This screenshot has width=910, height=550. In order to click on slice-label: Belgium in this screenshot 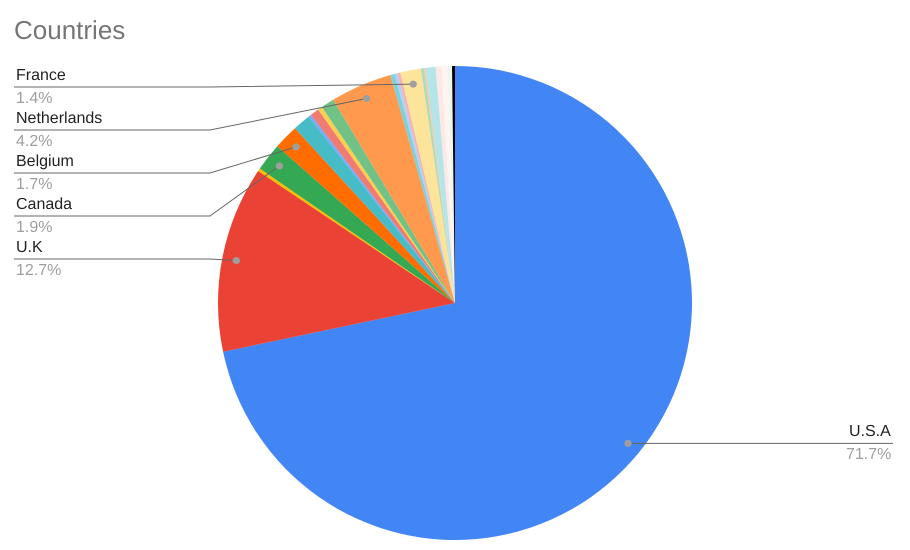, I will do `click(45, 161)`.